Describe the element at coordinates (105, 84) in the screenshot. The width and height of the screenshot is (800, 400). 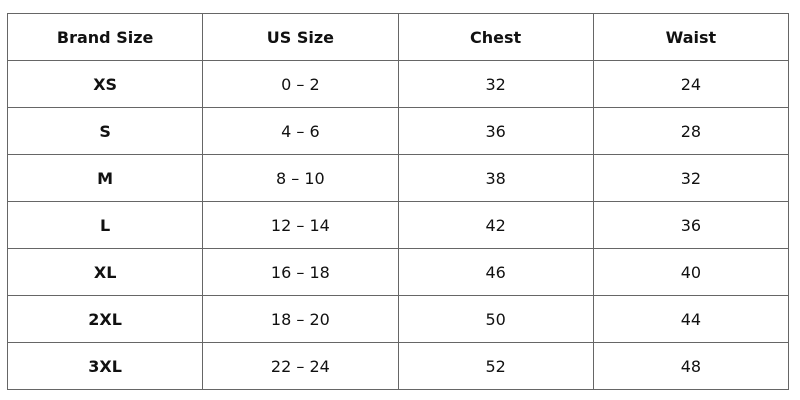
I see `cell-brand-size: XS` at that location.